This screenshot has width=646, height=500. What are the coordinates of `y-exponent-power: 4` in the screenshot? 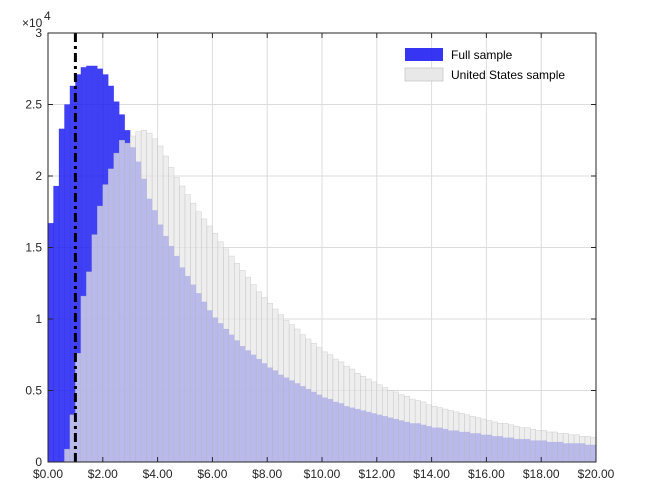 It's located at (47, 16).